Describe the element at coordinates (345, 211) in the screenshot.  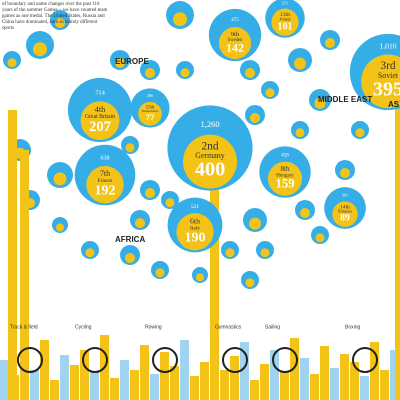
I see `country-name: Romania` at that location.